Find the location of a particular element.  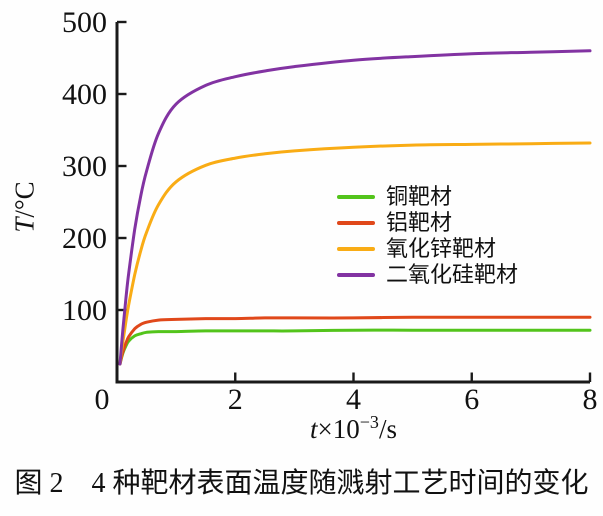

legend-label: 铜靶材 is located at coordinates (419, 196).